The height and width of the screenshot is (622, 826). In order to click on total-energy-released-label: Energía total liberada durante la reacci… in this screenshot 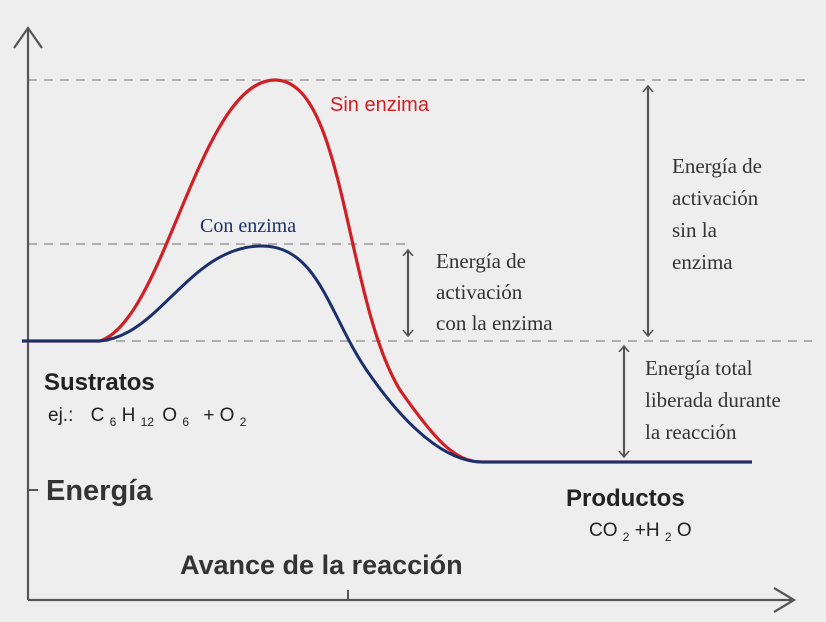, I will do `click(715, 400)`.